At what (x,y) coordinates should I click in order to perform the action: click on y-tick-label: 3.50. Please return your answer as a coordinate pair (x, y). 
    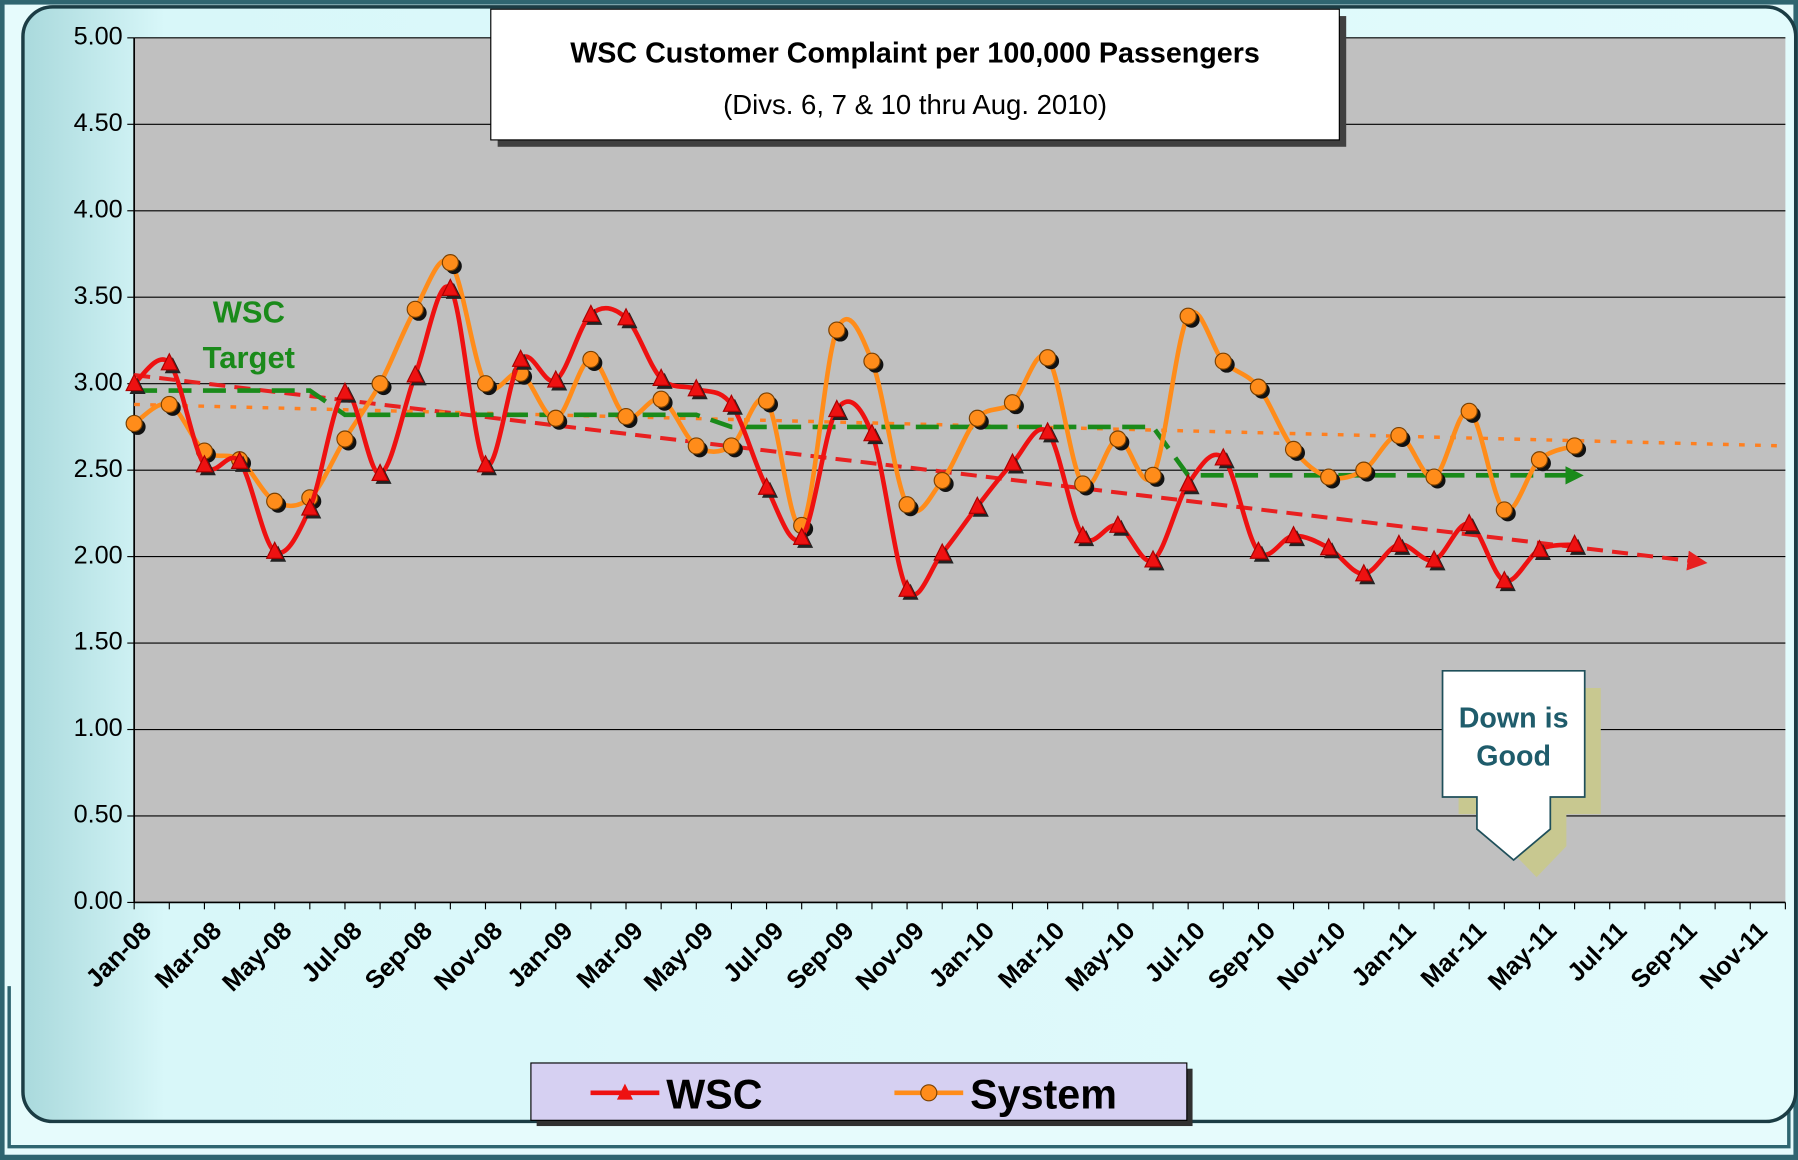
    Looking at the image, I should click on (98, 296).